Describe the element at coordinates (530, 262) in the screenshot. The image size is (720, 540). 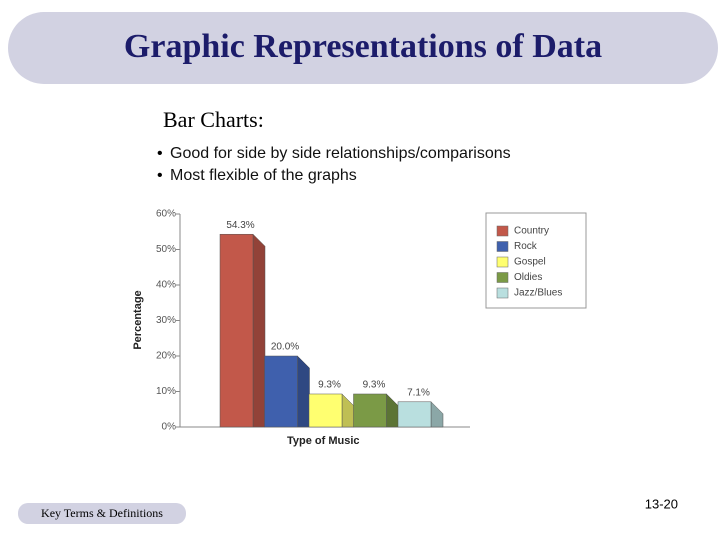
I see `legend-label: Gospel` at that location.